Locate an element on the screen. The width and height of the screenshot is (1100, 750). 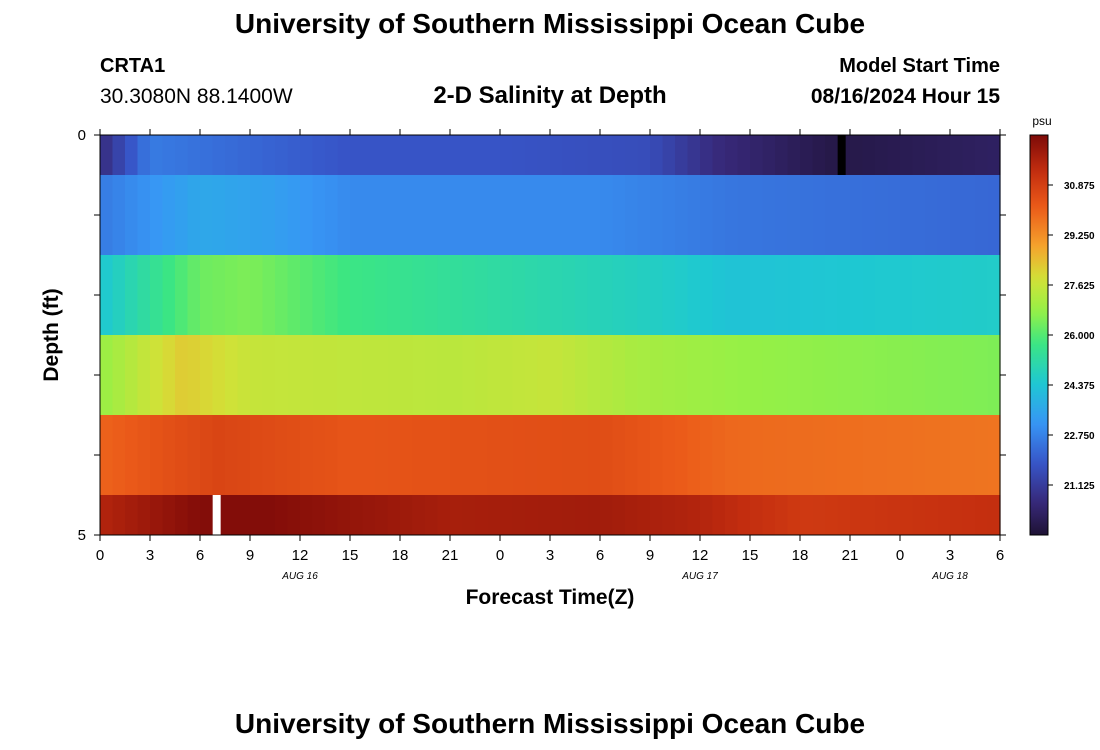
x-tick-label: 3 is located at coordinates (150, 555).